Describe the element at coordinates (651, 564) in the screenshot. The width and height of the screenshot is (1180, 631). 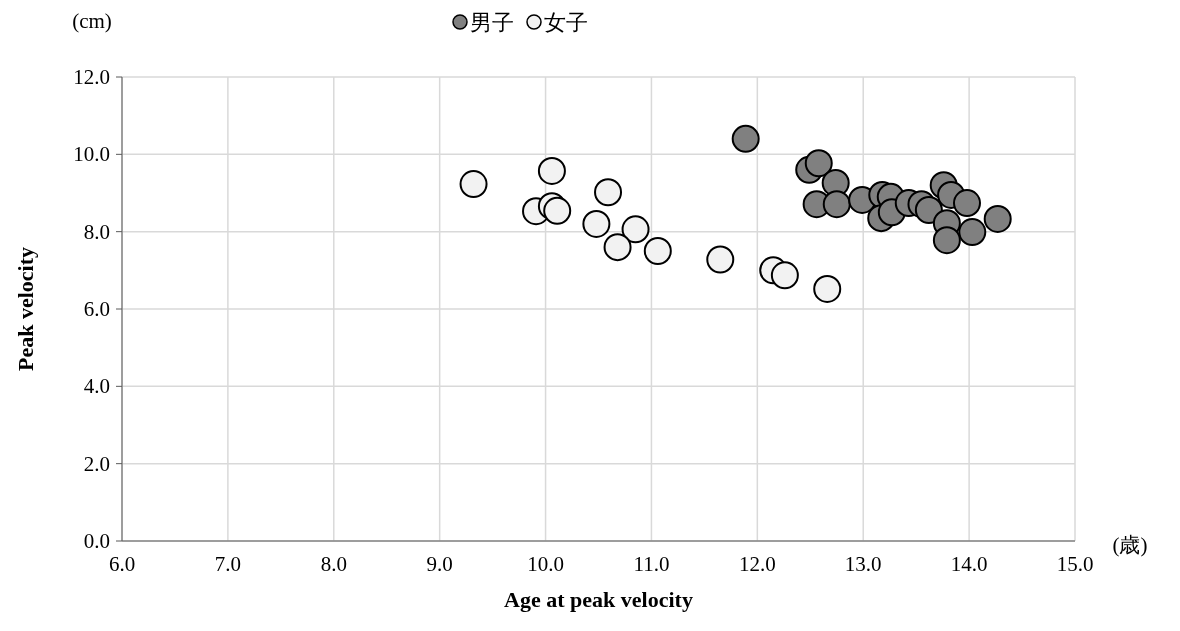
I see `x-tick-label: 11.0` at that location.